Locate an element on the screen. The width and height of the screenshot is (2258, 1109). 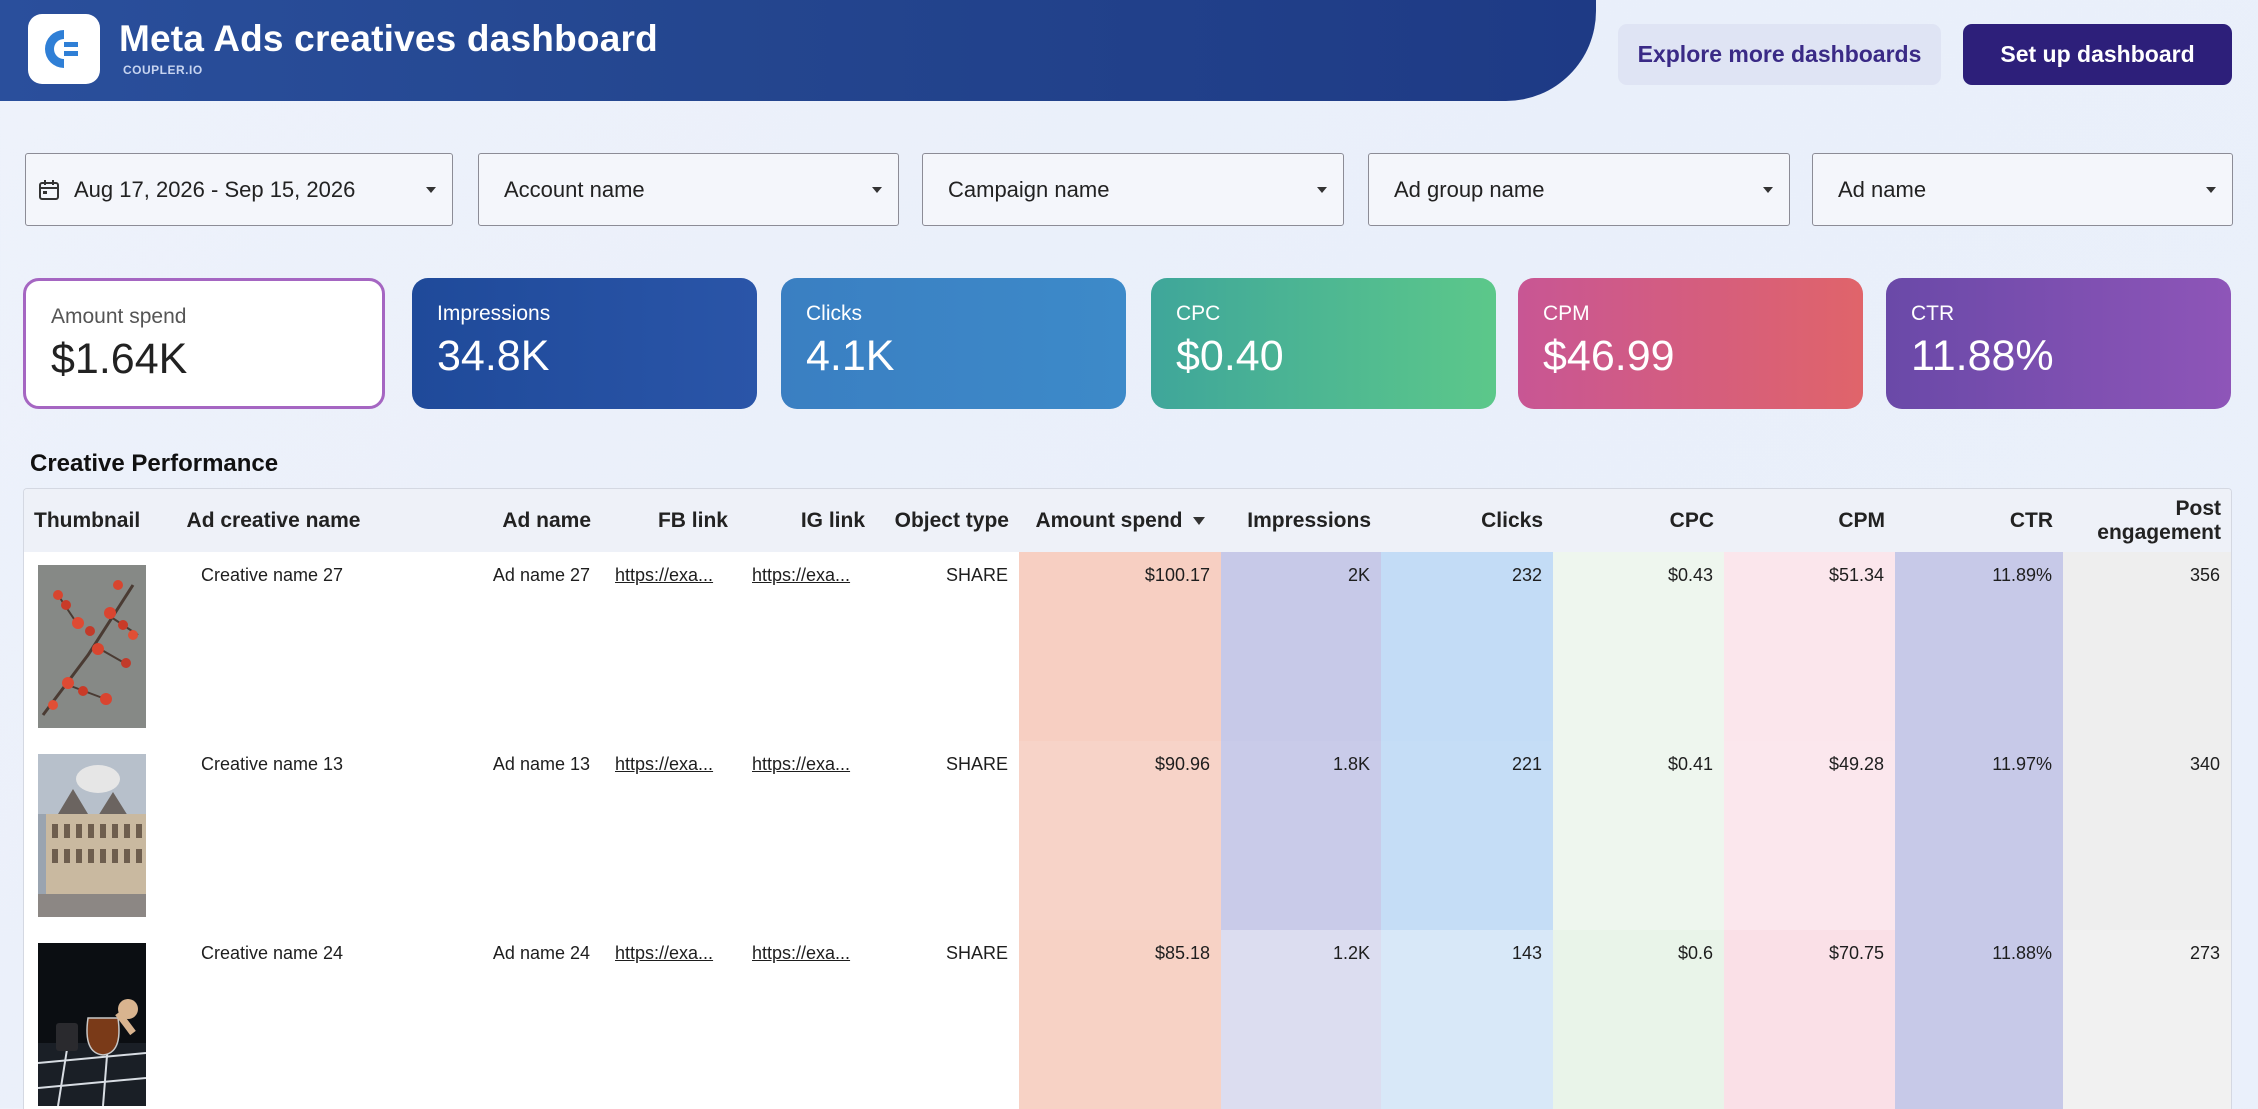
thumbnail-building-image is located at coordinates (92, 835).